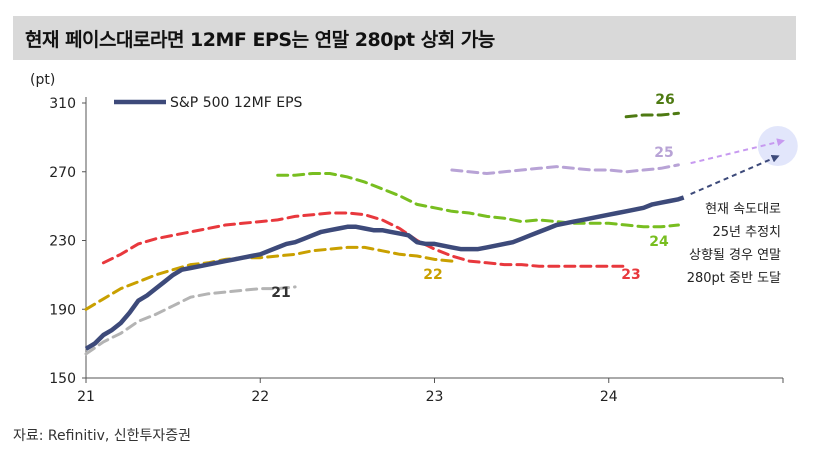 Image resolution: width=820 pixels, height=459 pixels. I want to click on annotation-line: 현재 속도대로, so click(743, 209).